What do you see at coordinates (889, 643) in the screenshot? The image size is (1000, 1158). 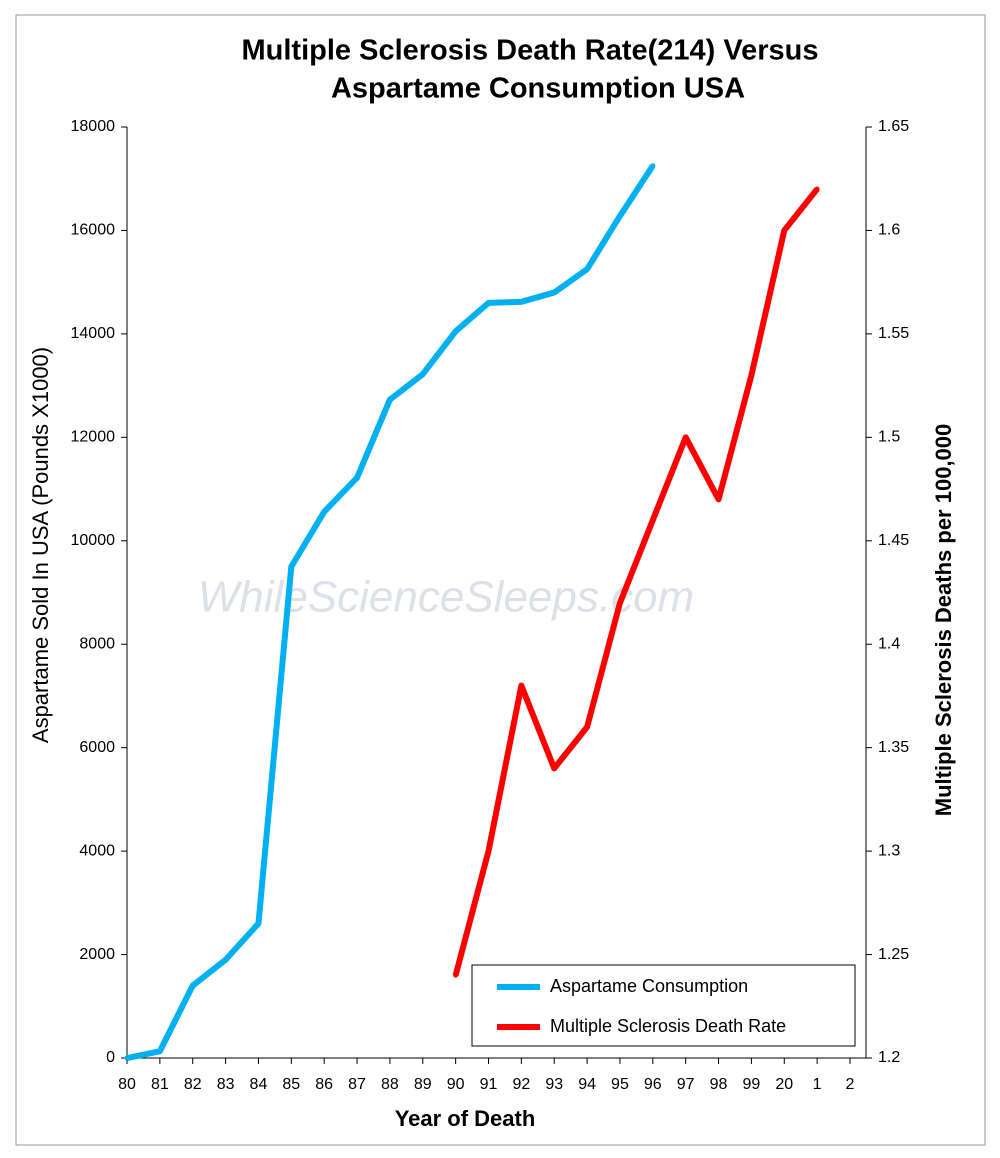 I see `y2-tick-label: 1.4` at bounding box center [889, 643].